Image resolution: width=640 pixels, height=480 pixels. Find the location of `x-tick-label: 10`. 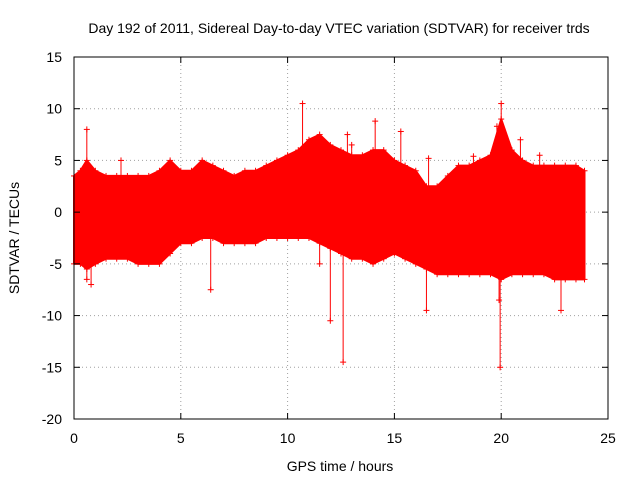

x-tick-label: 10 is located at coordinates (288, 438).